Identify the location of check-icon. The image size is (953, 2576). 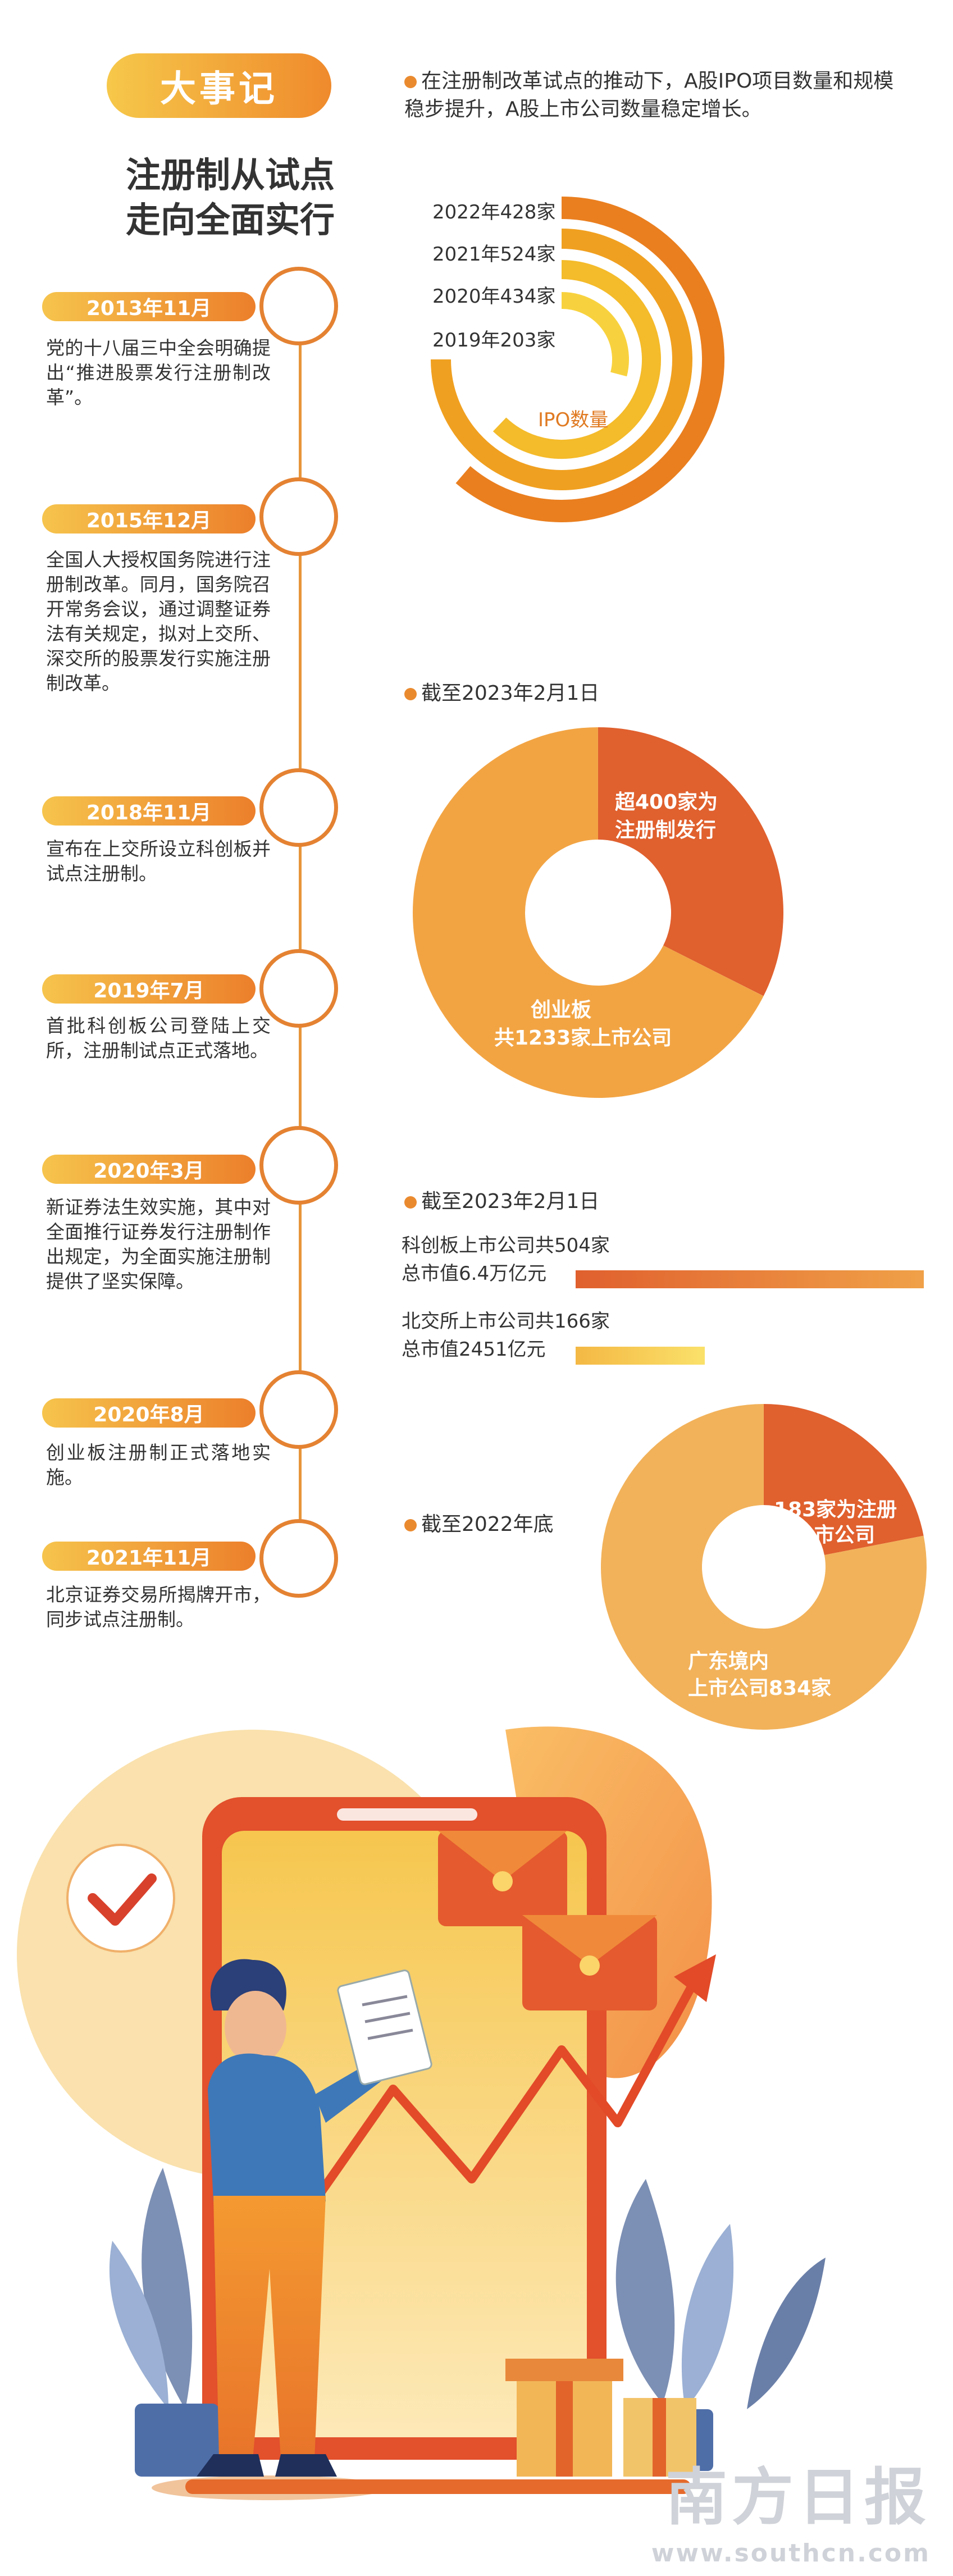
(120, 1898).